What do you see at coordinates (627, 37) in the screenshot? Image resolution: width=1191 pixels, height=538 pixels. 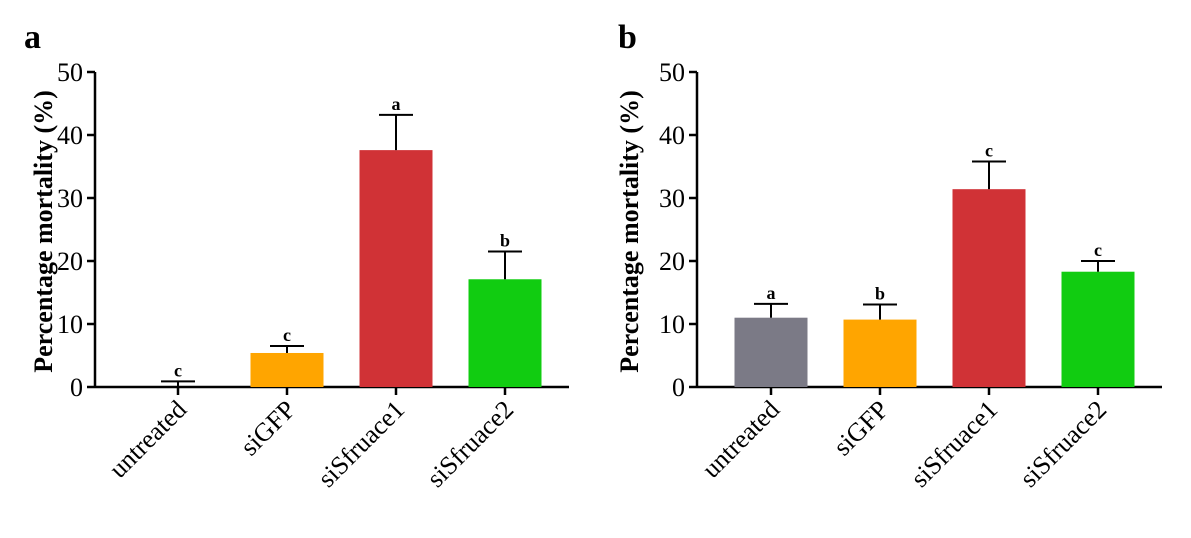 I see `panel-label: b` at bounding box center [627, 37].